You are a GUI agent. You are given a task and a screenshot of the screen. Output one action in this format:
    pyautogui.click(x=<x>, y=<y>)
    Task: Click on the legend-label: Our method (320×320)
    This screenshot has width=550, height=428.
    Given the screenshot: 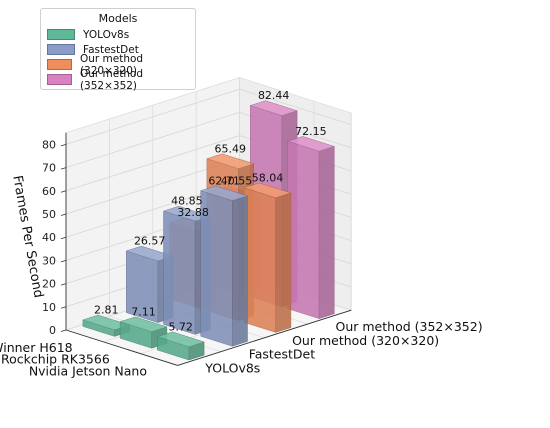 What is the action you would take?
    pyautogui.click(x=111, y=64)
    